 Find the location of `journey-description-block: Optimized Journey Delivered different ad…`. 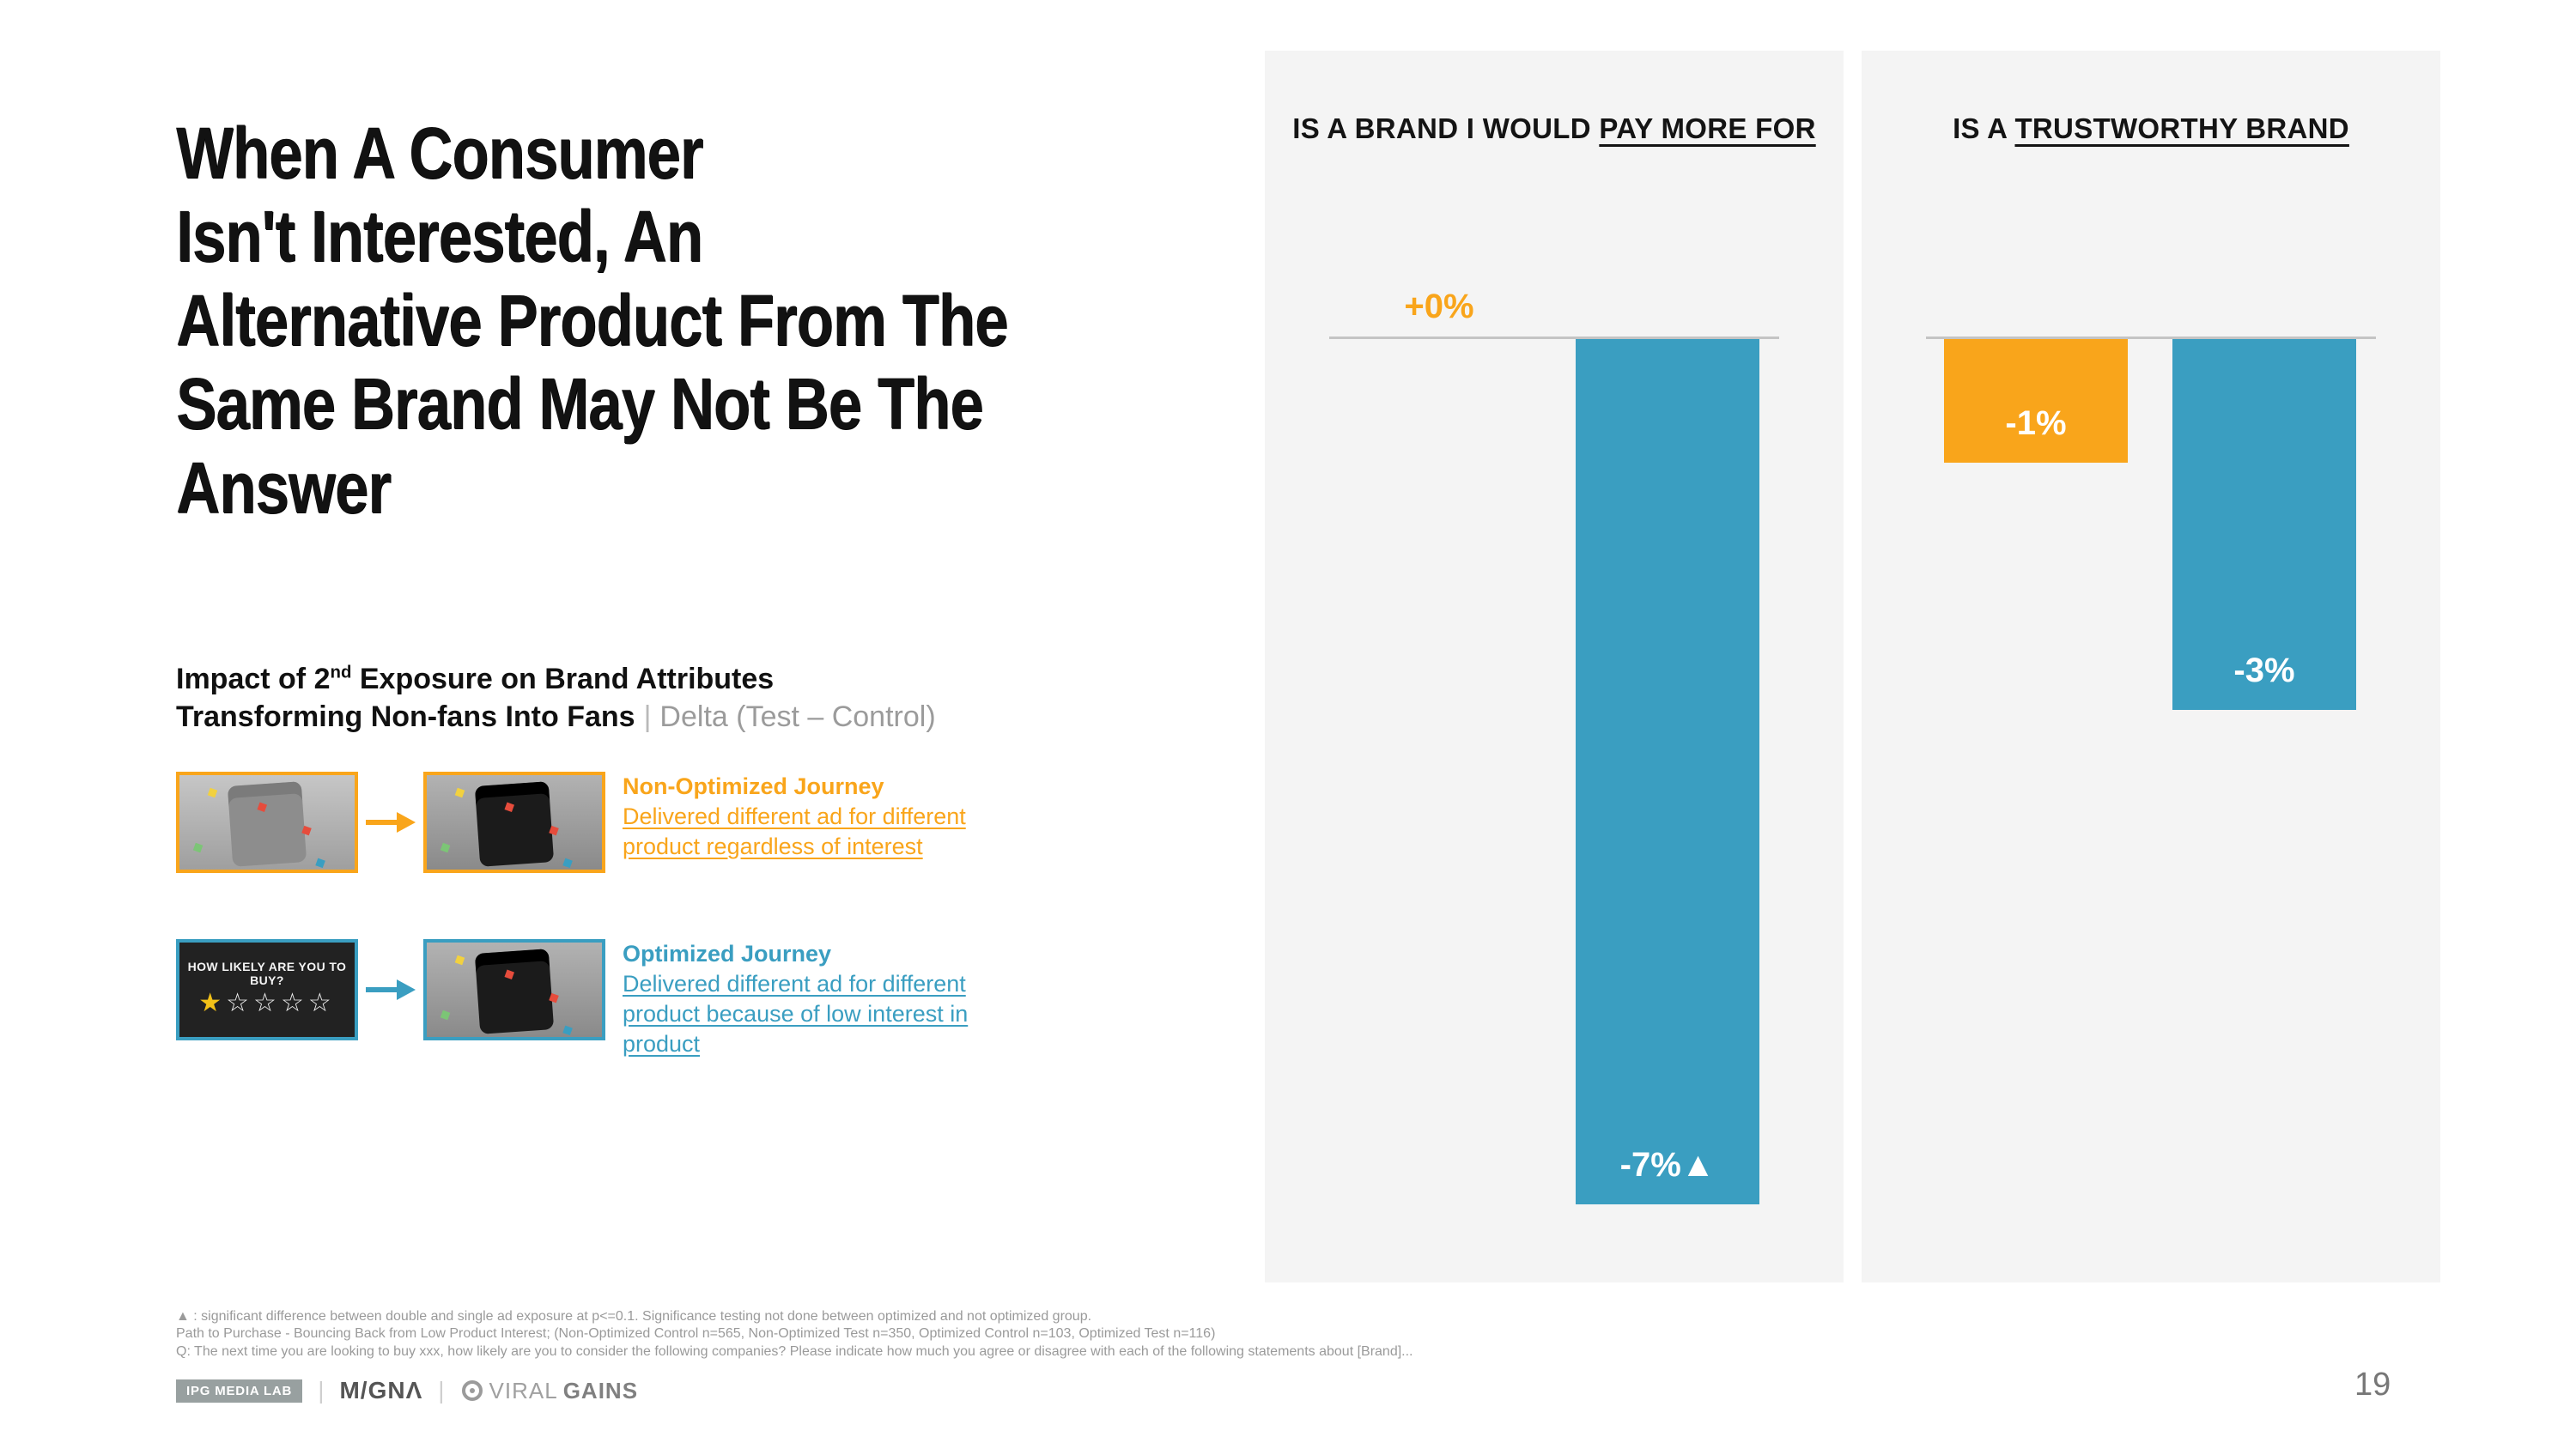

journey-description-block: Optimized Journey Delivered different ad… is located at coordinates (816, 999).